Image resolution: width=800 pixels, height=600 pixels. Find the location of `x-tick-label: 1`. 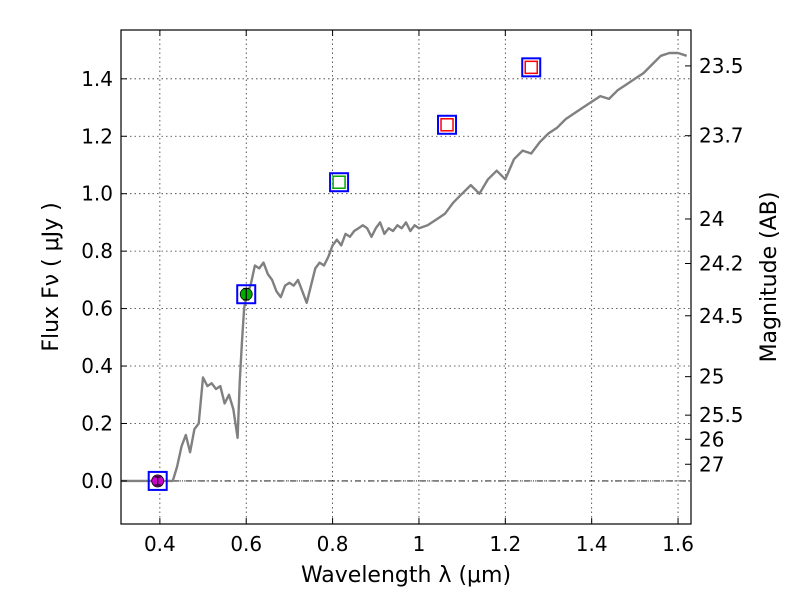

x-tick-label: 1 is located at coordinates (419, 544).